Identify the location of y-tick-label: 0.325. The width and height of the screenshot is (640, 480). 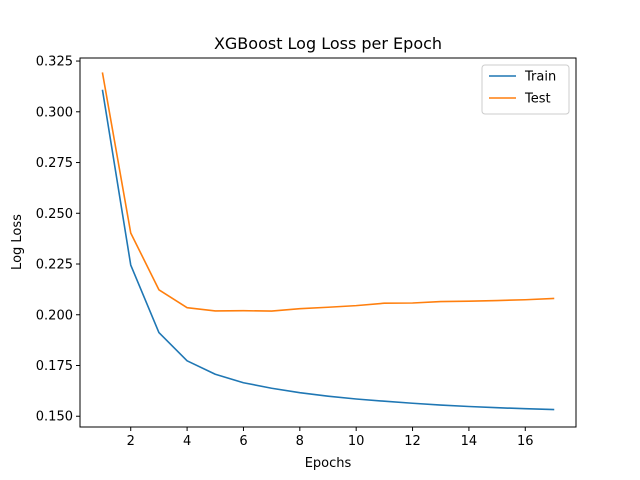
(54, 62).